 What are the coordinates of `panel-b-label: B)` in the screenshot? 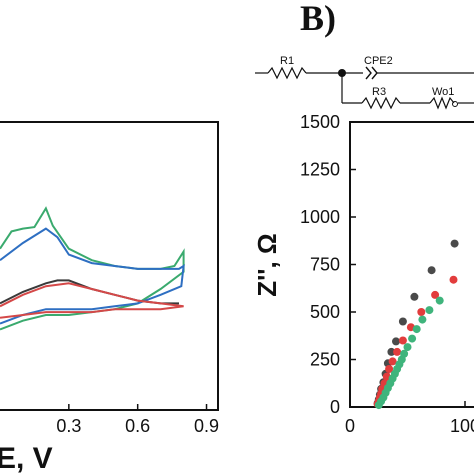 It's located at (318, 19).